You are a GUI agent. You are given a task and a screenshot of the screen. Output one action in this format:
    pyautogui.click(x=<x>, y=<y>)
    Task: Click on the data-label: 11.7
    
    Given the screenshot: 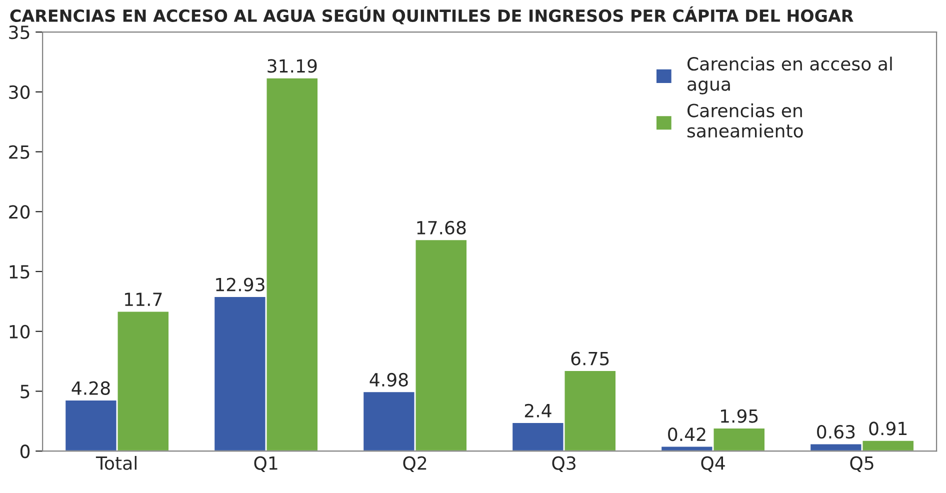 What is the action you would take?
    pyautogui.click(x=143, y=299)
    